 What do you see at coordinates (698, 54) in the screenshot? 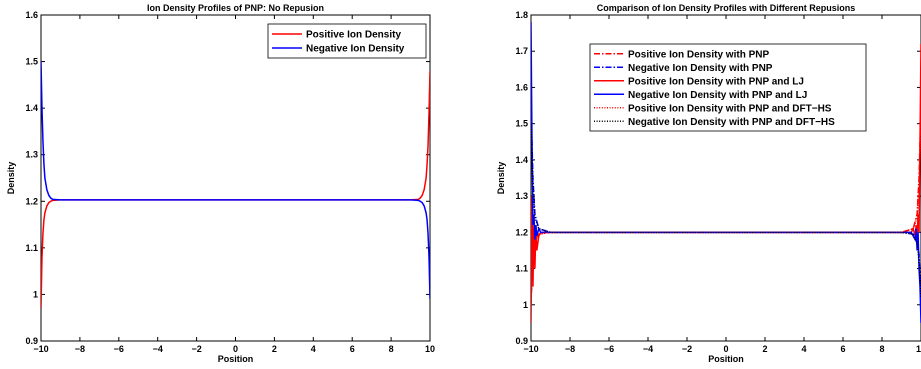
I see `legend-label-1: Positive Ion Density with PNP` at bounding box center [698, 54].